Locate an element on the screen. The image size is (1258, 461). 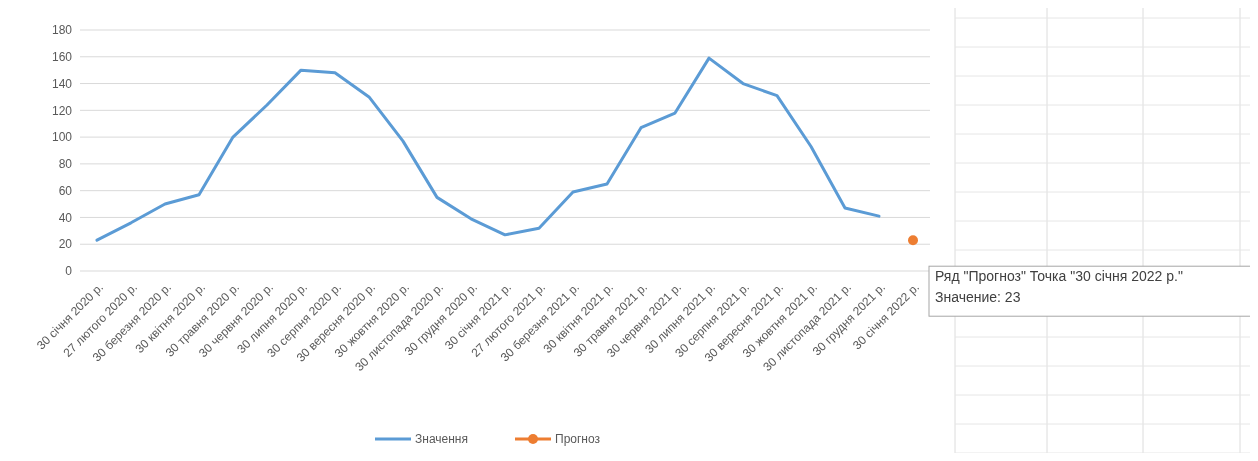
y-tick-label: 100 is located at coordinates (62, 137).